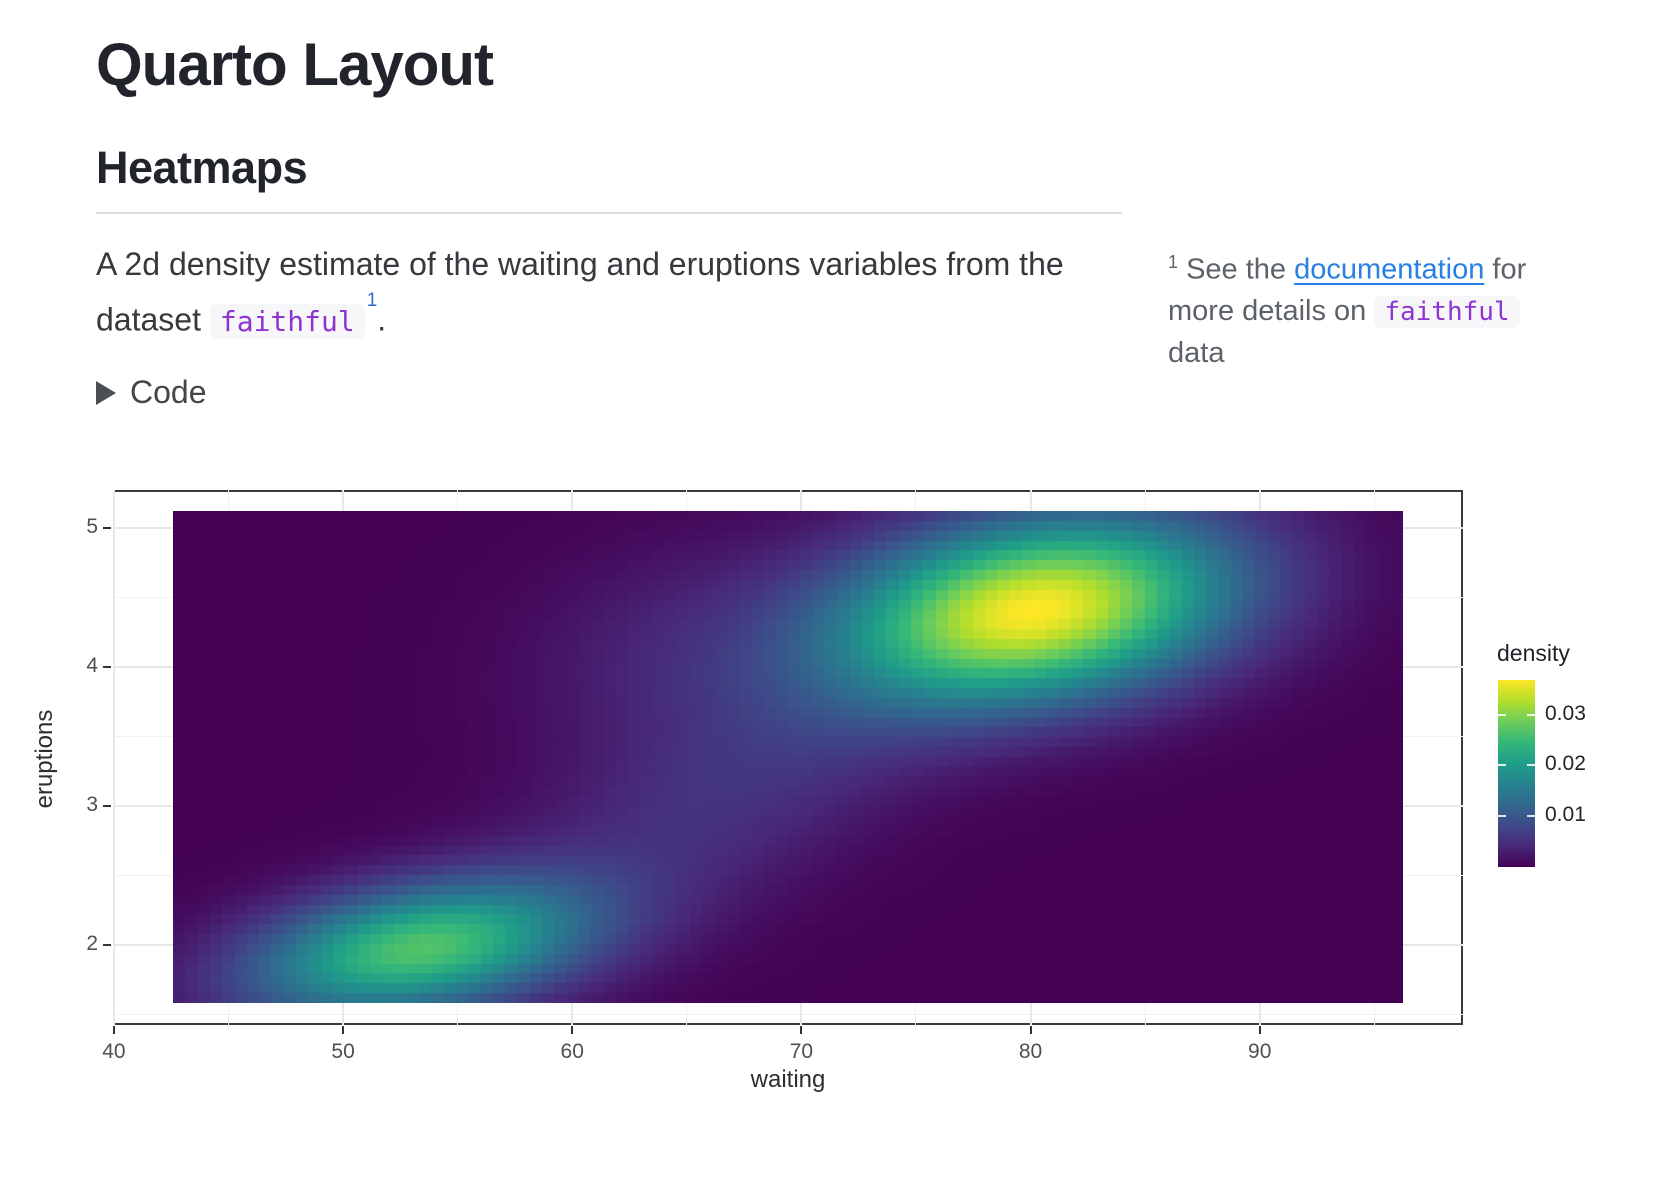  Describe the element at coordinates (1347, 290) in the screenshot. I see `margin-note-text-2: for more details on` at that location.